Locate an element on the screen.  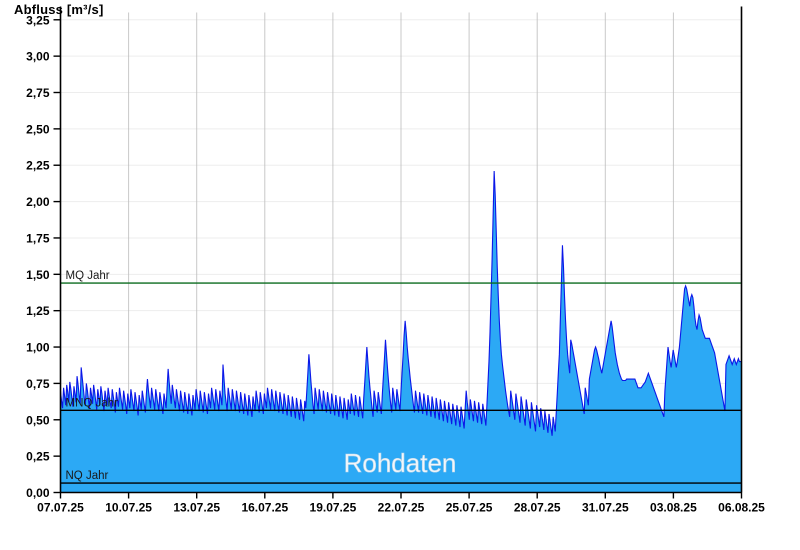
y-tick-label: 3,00 is located at coordinates (38, 57).